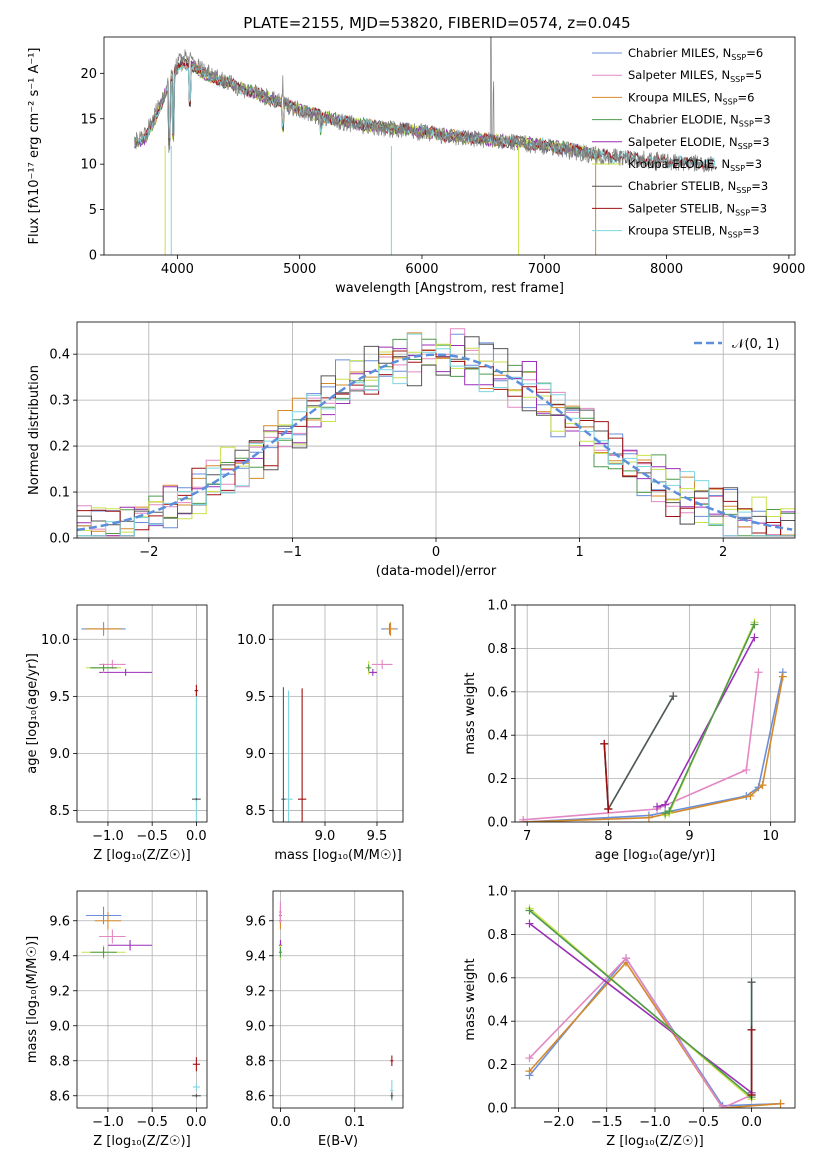 The width and height of the screenshot is (819, 1170). Describe the element at coordinates (325, 836) in the screenshot. I see `x-tick-label: 9.0` at that location.